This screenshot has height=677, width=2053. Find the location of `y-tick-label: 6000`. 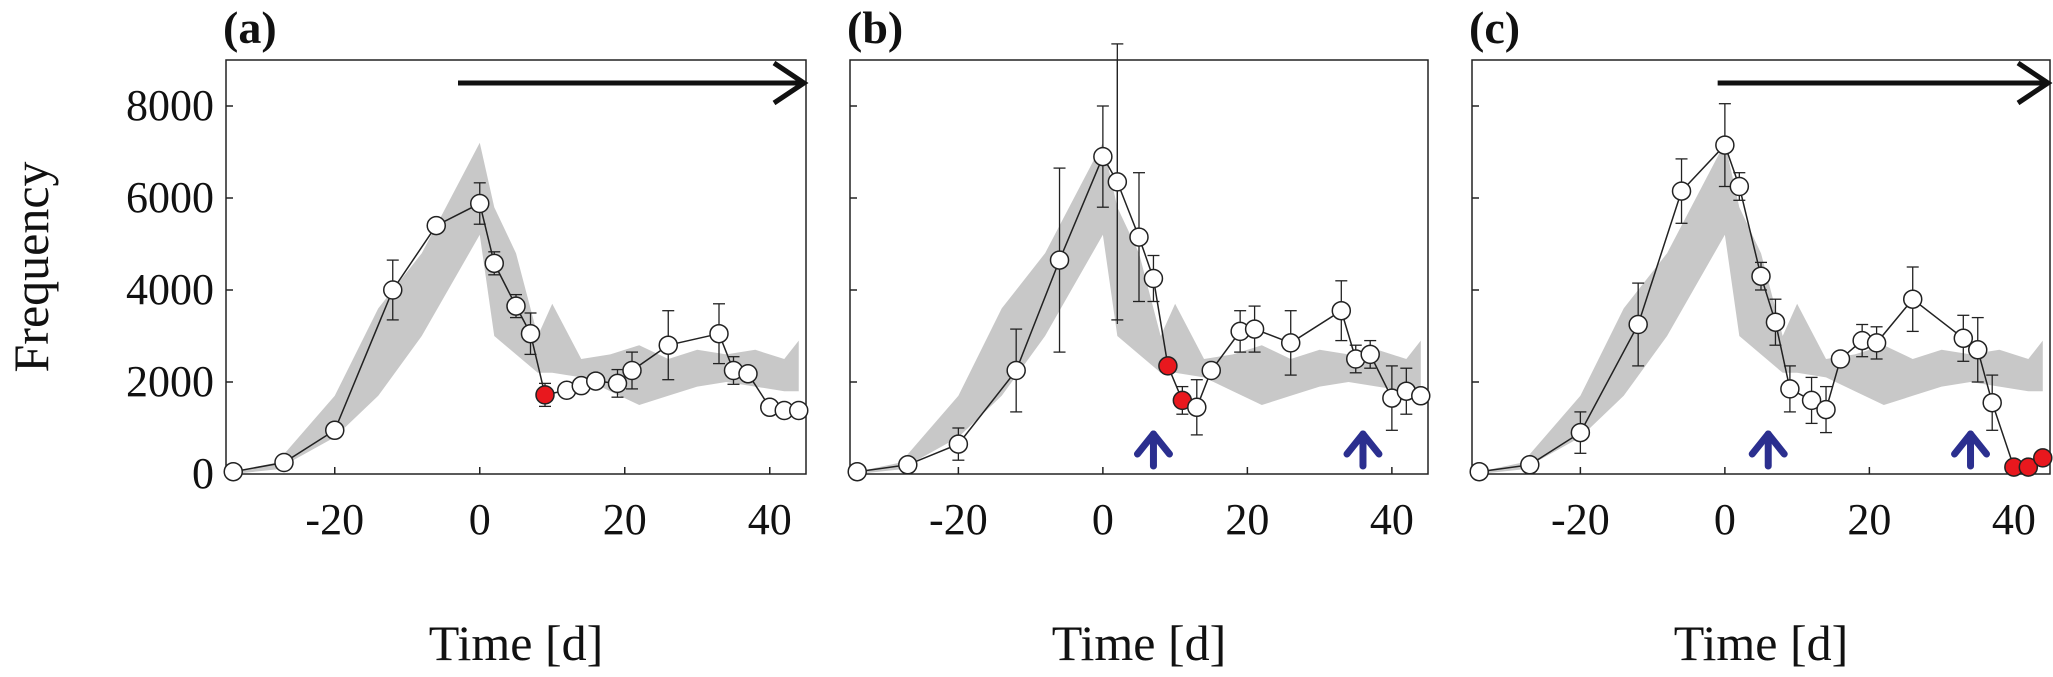

y-tick-label: 6000 is located at coordinates (170, 197).